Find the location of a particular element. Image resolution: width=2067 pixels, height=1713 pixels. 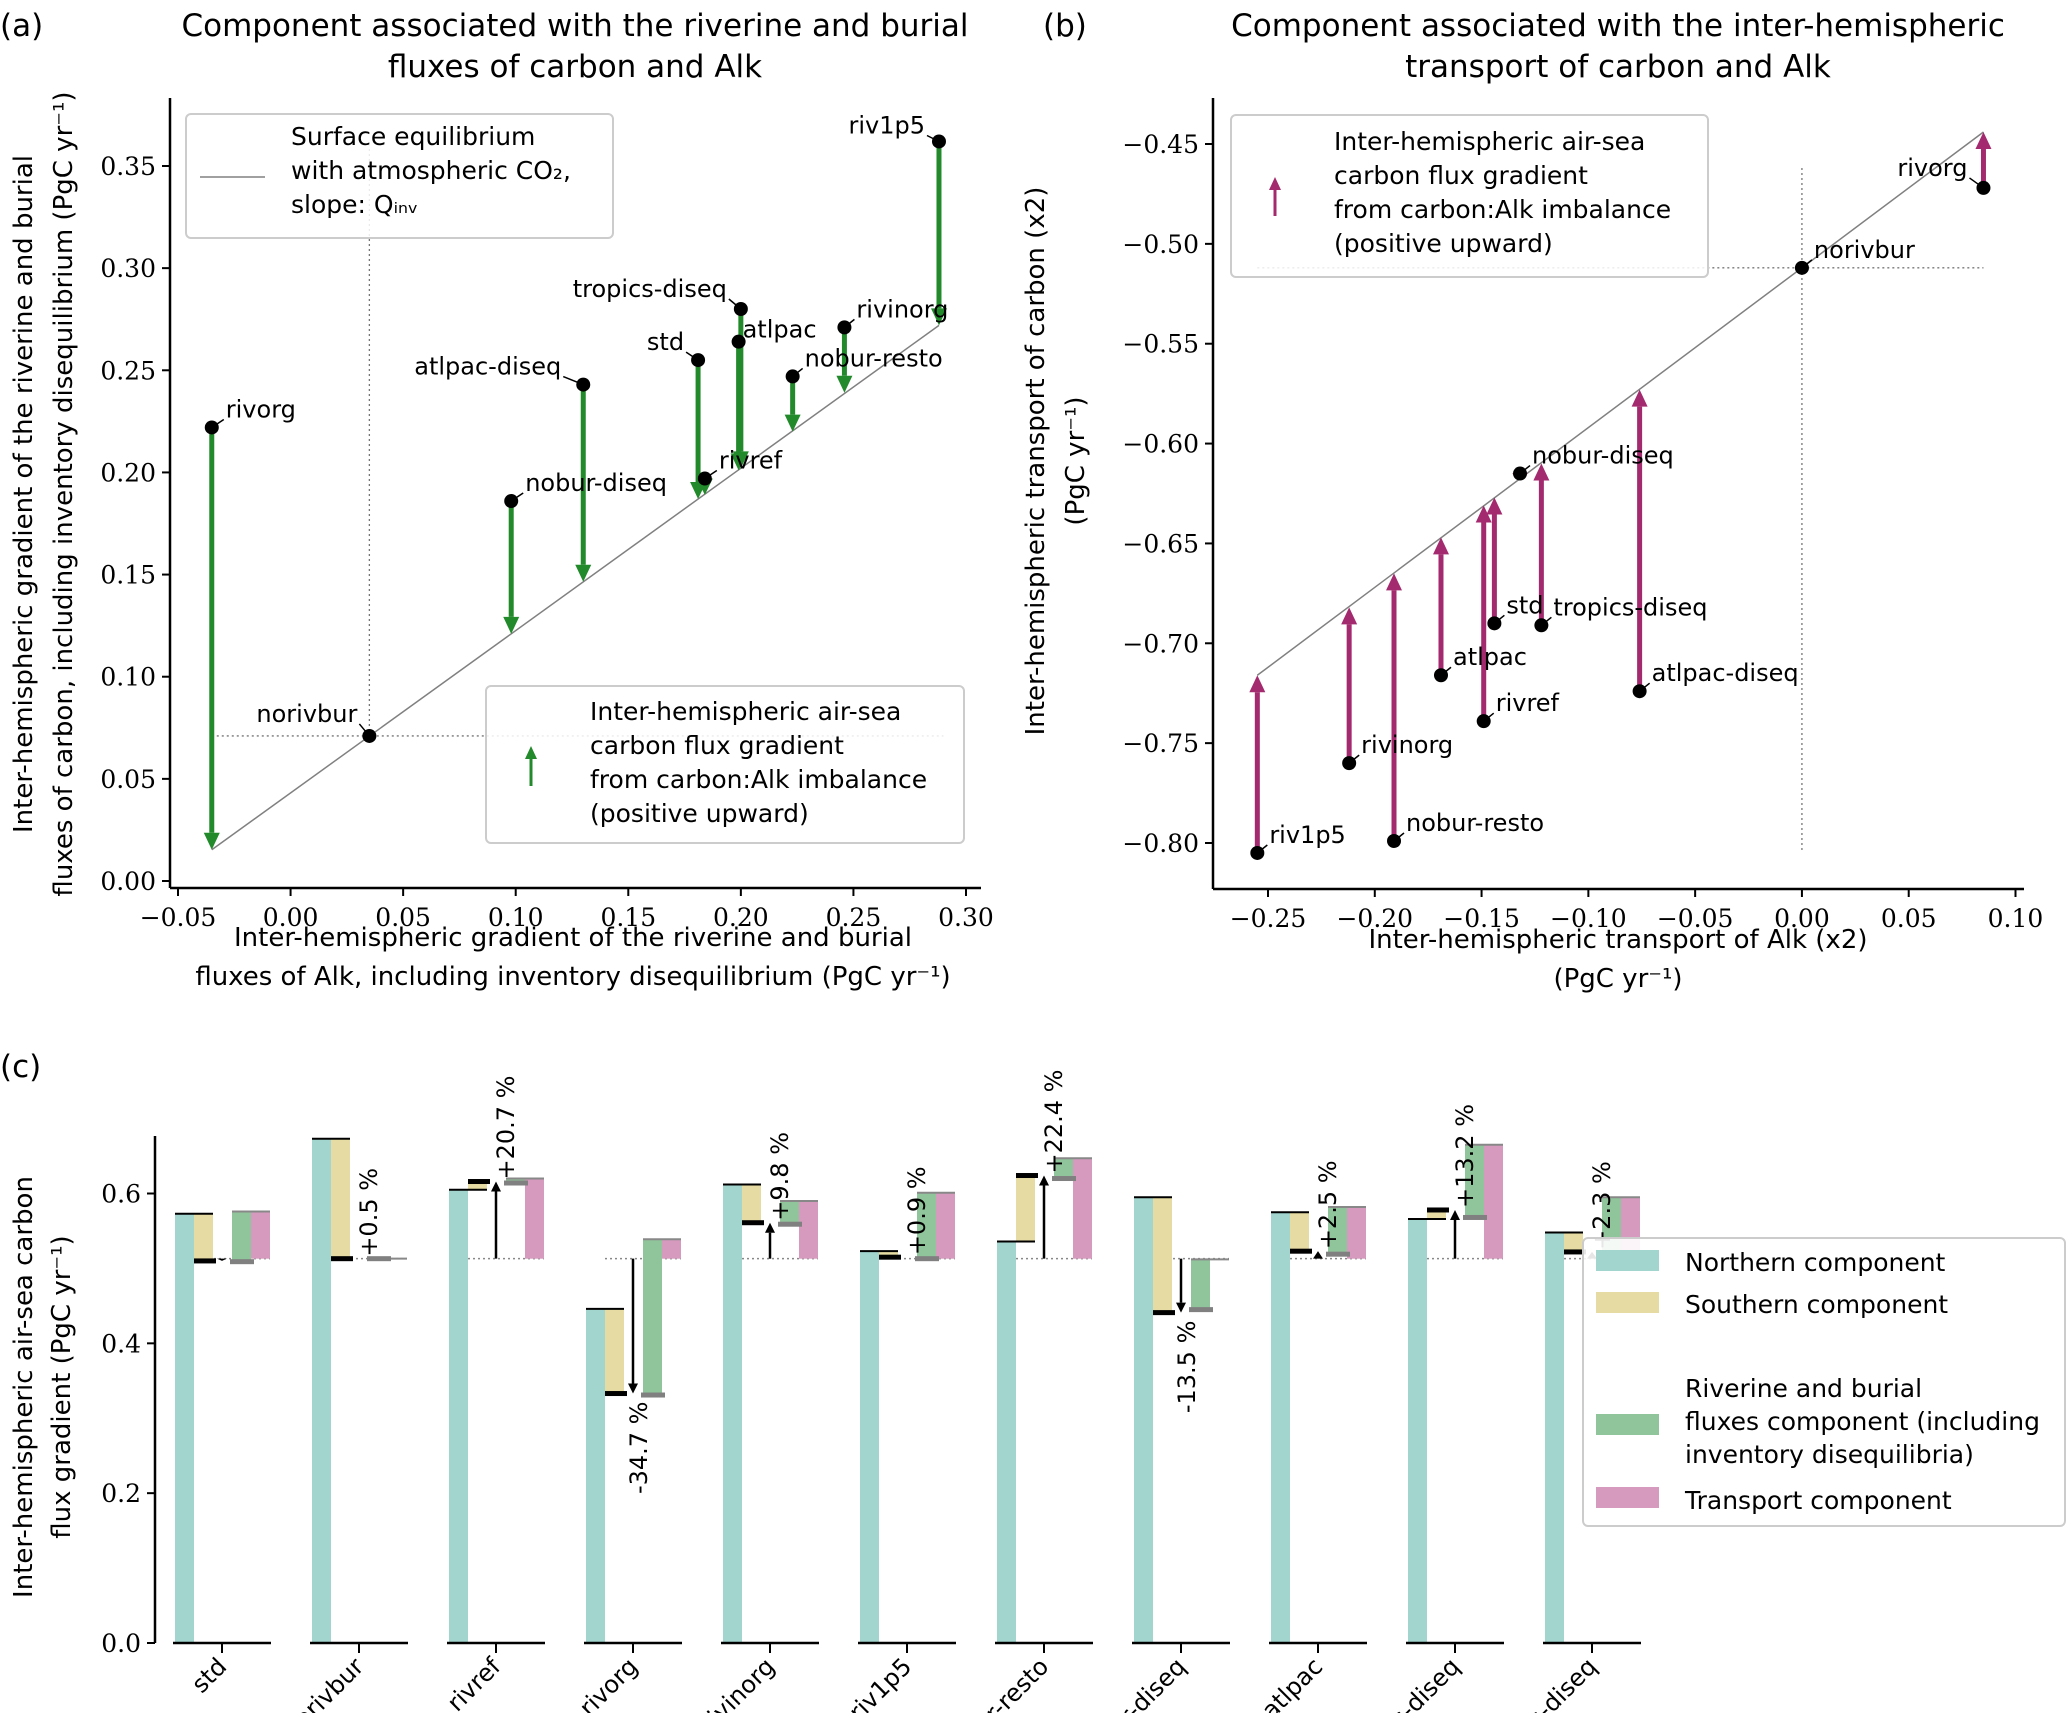

point-label-atlpac: atlpac is located at coordinates (1490, 657).